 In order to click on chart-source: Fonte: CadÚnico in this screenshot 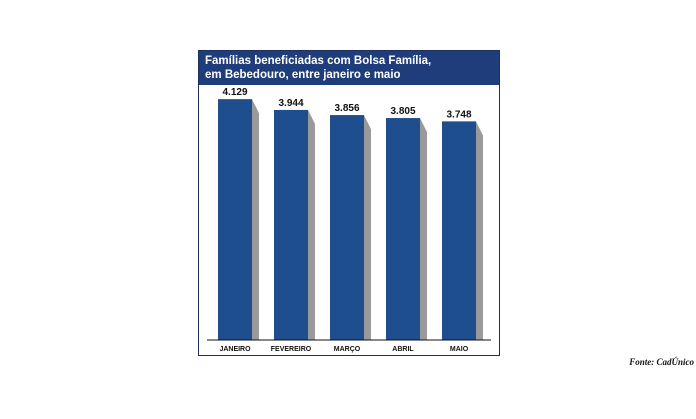, I will do `click(661, 362)`.